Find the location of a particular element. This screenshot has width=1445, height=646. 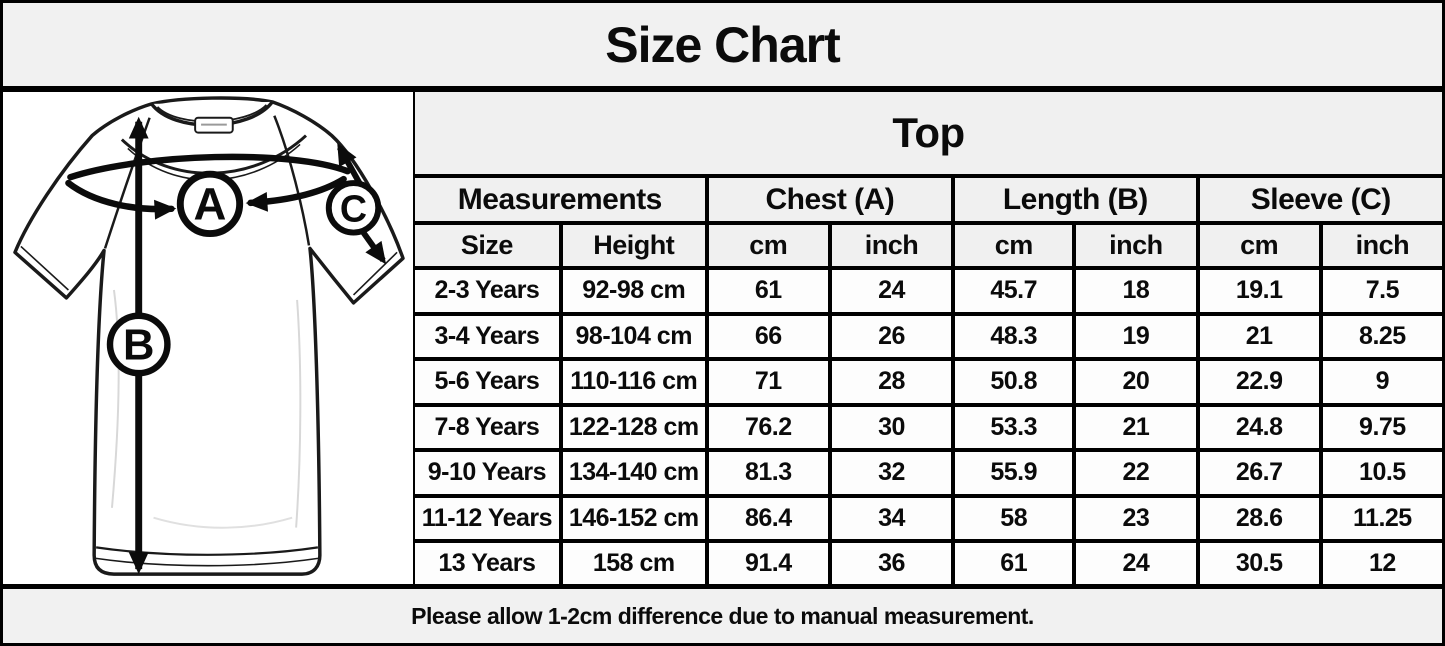

height-cell: 92-98 cm is located at coordinates (633, 291).